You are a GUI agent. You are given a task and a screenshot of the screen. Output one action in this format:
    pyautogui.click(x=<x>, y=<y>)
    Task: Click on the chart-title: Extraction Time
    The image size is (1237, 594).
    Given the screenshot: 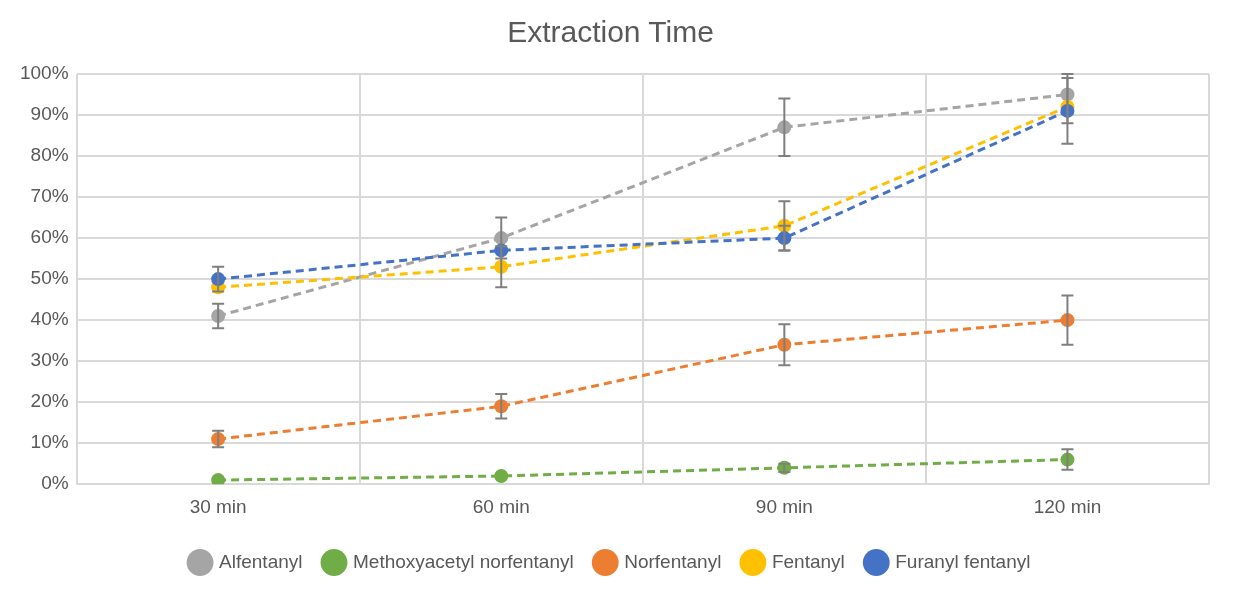 What is the action you would take?
    pyautogui.click(x=610, y=32)
    